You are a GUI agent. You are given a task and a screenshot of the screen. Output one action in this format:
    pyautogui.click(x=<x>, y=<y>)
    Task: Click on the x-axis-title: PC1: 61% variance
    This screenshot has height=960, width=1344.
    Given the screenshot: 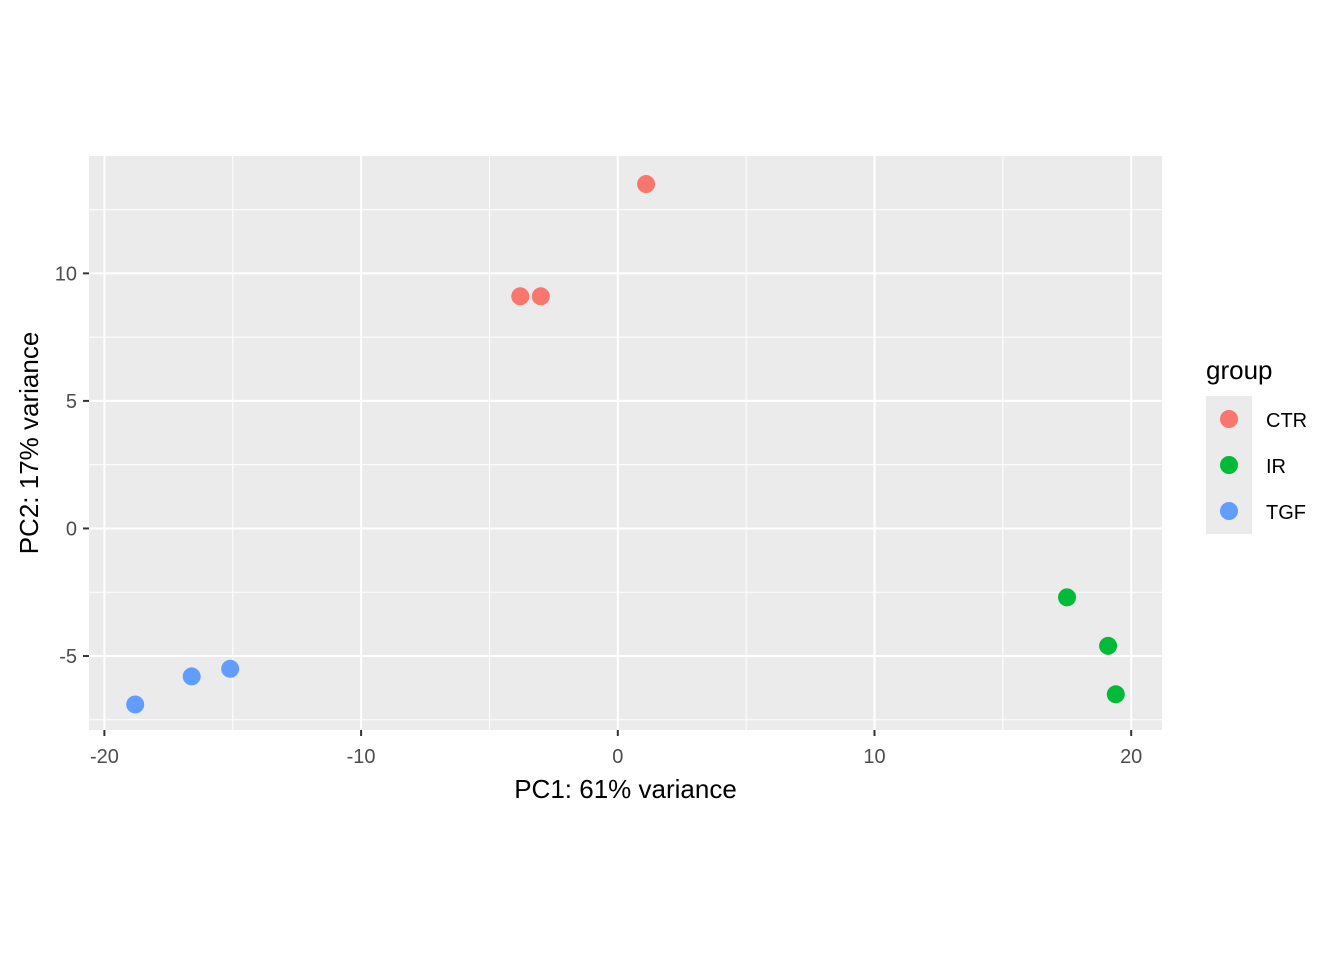 What is the action you would take?
    pyautogui.click(x=625, y=789)
    